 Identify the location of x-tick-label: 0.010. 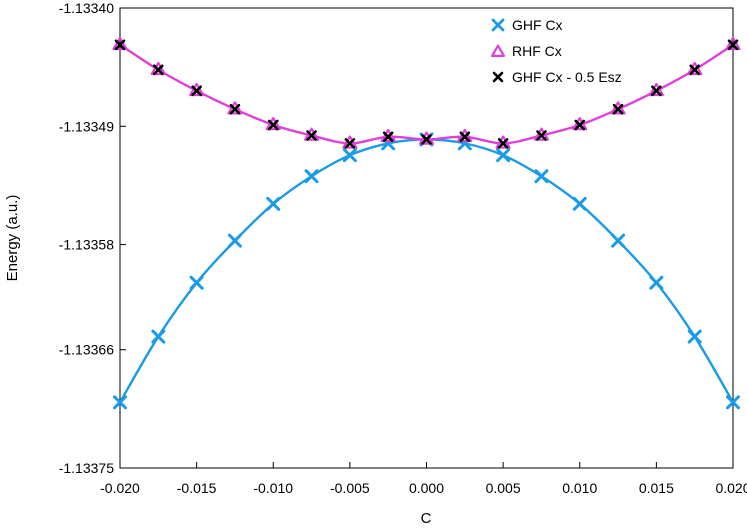
(579, 488).